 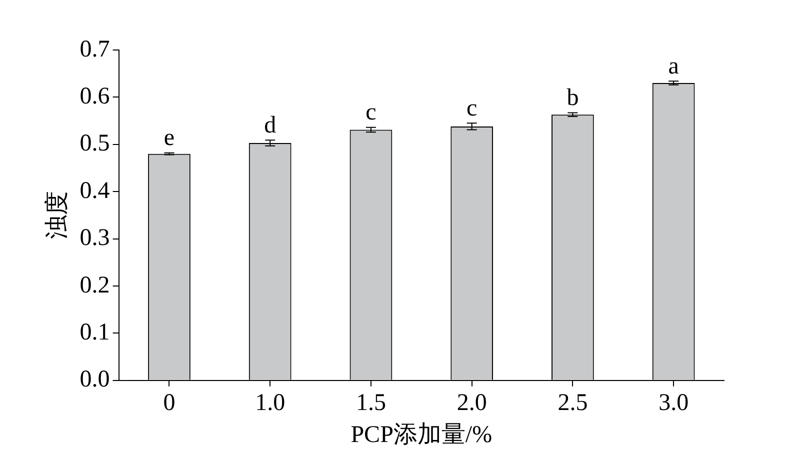 I want to click on x-tick-label: 3.0, so click(x=673, y=403).